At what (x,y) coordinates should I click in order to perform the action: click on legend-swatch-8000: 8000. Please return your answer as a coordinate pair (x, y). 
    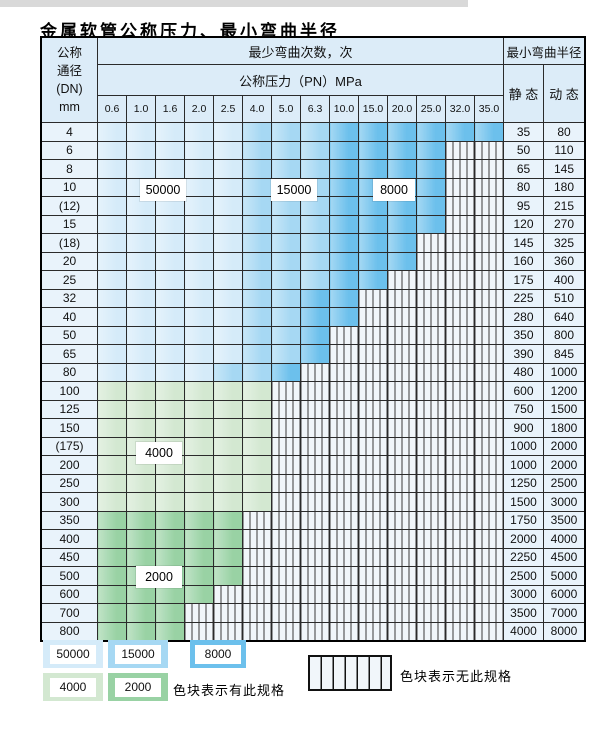
    Looking at the image, I should click on (218, 654).